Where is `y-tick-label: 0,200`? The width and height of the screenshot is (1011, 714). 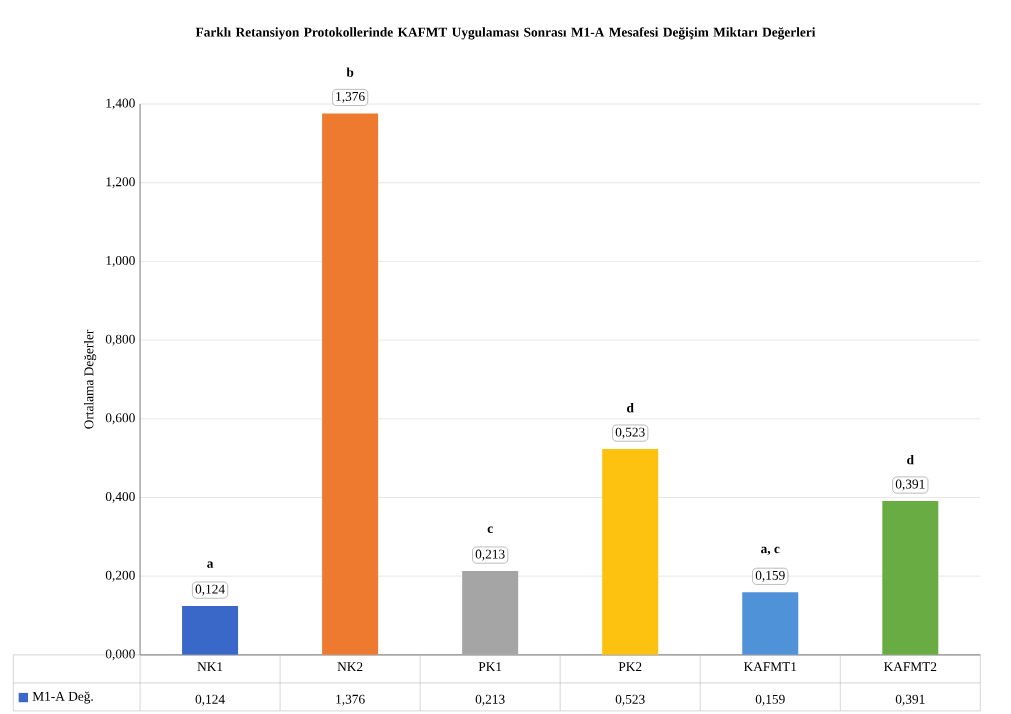
y-tick-label: 0,200 is located at coordinates (120, 576).